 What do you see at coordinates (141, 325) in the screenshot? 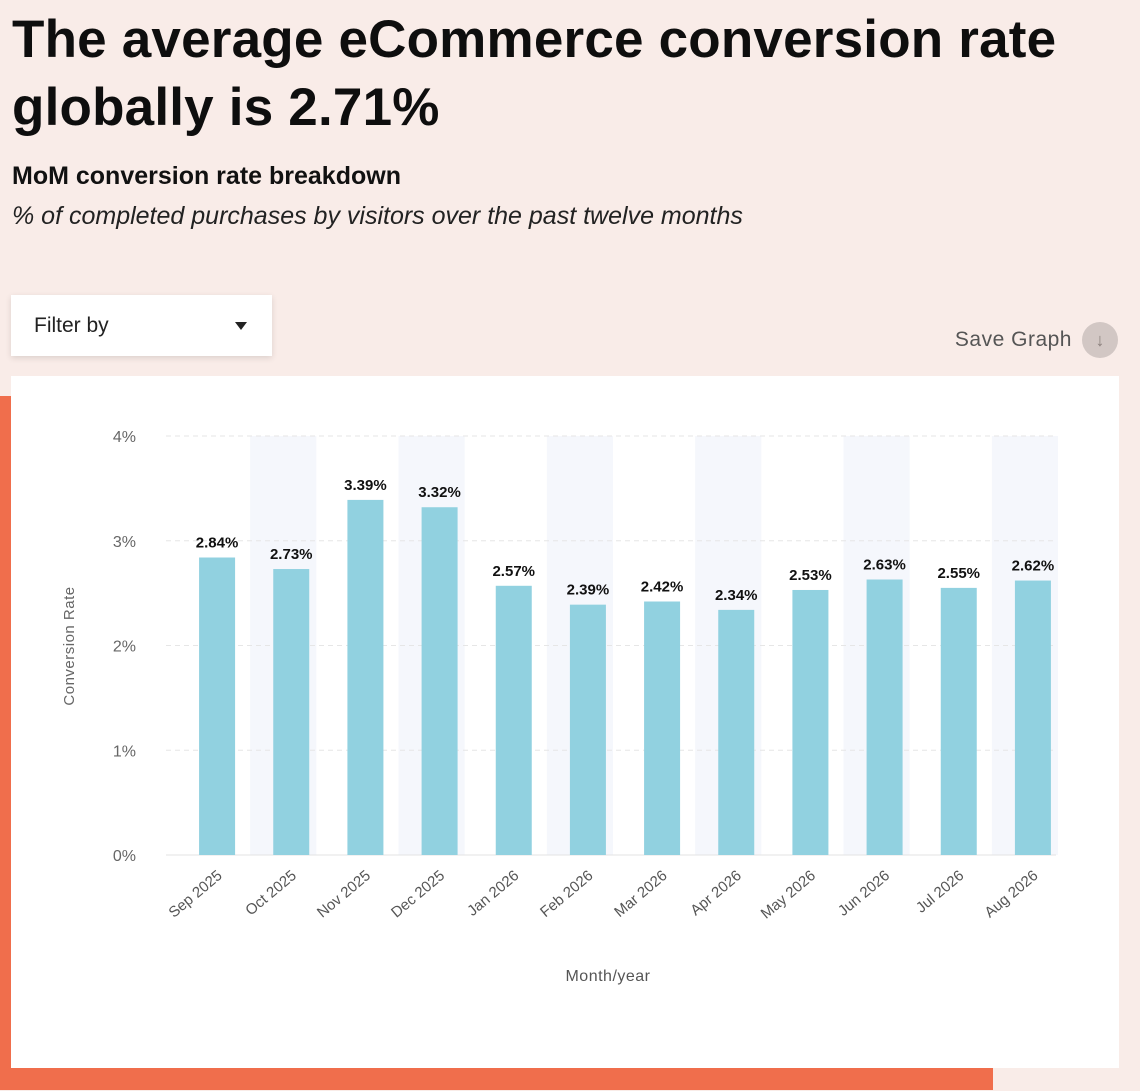
I see `filter-dropdown: Filter by` at bounding box center [141, 325].